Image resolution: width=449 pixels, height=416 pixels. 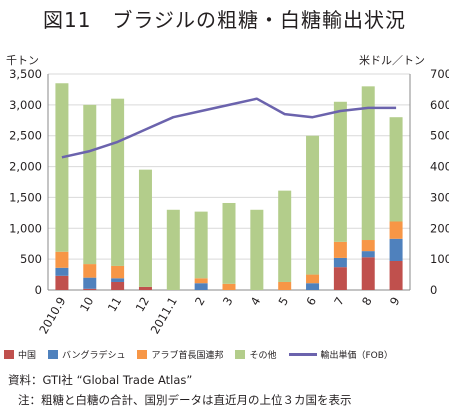 What do you see at coordinates (94, 355) in the screenshot?
I see `legend-label: バングラデシュ` at bounding box center [94, 355].